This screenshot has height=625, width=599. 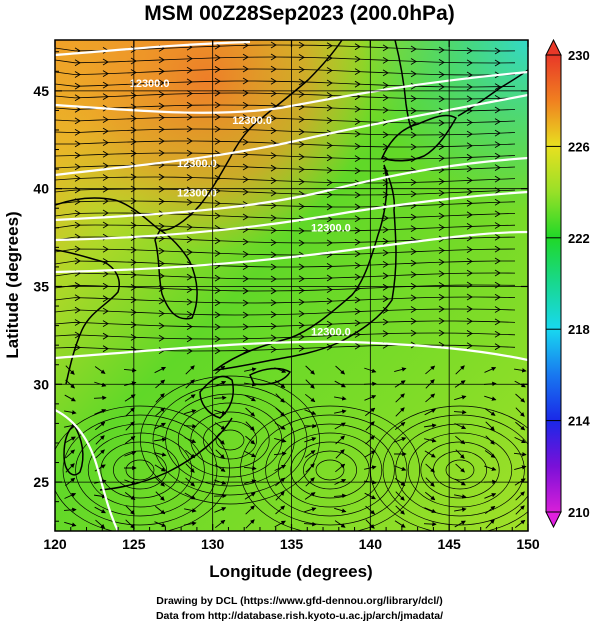 I want to click on coastline-japan-honshu, so click(x=304, y=268).